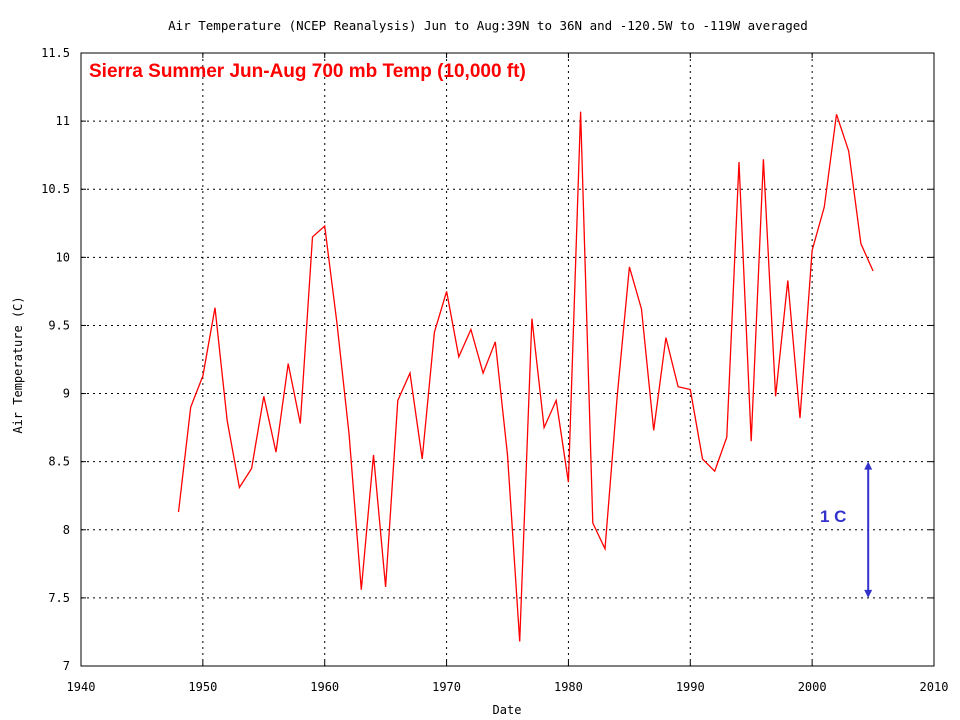 This screenshot has height=720, width=960. What do you see at coordinates (202, 687) in the screenshot?
I see `x-tick-label: 1950` at bounding box center [202, 687].